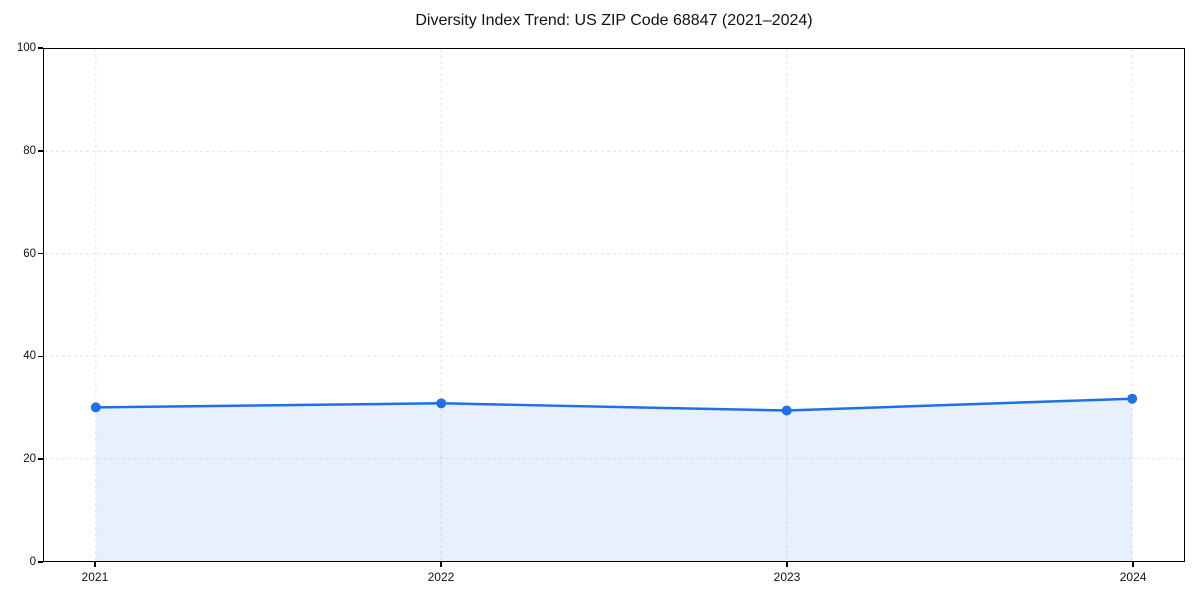 The height and width of the screenshot is (600, 1200). What do you see at coordinates (32, 562) in the screenshot?
I see `y-tick-label: 0` at bounding box center [32, 562].